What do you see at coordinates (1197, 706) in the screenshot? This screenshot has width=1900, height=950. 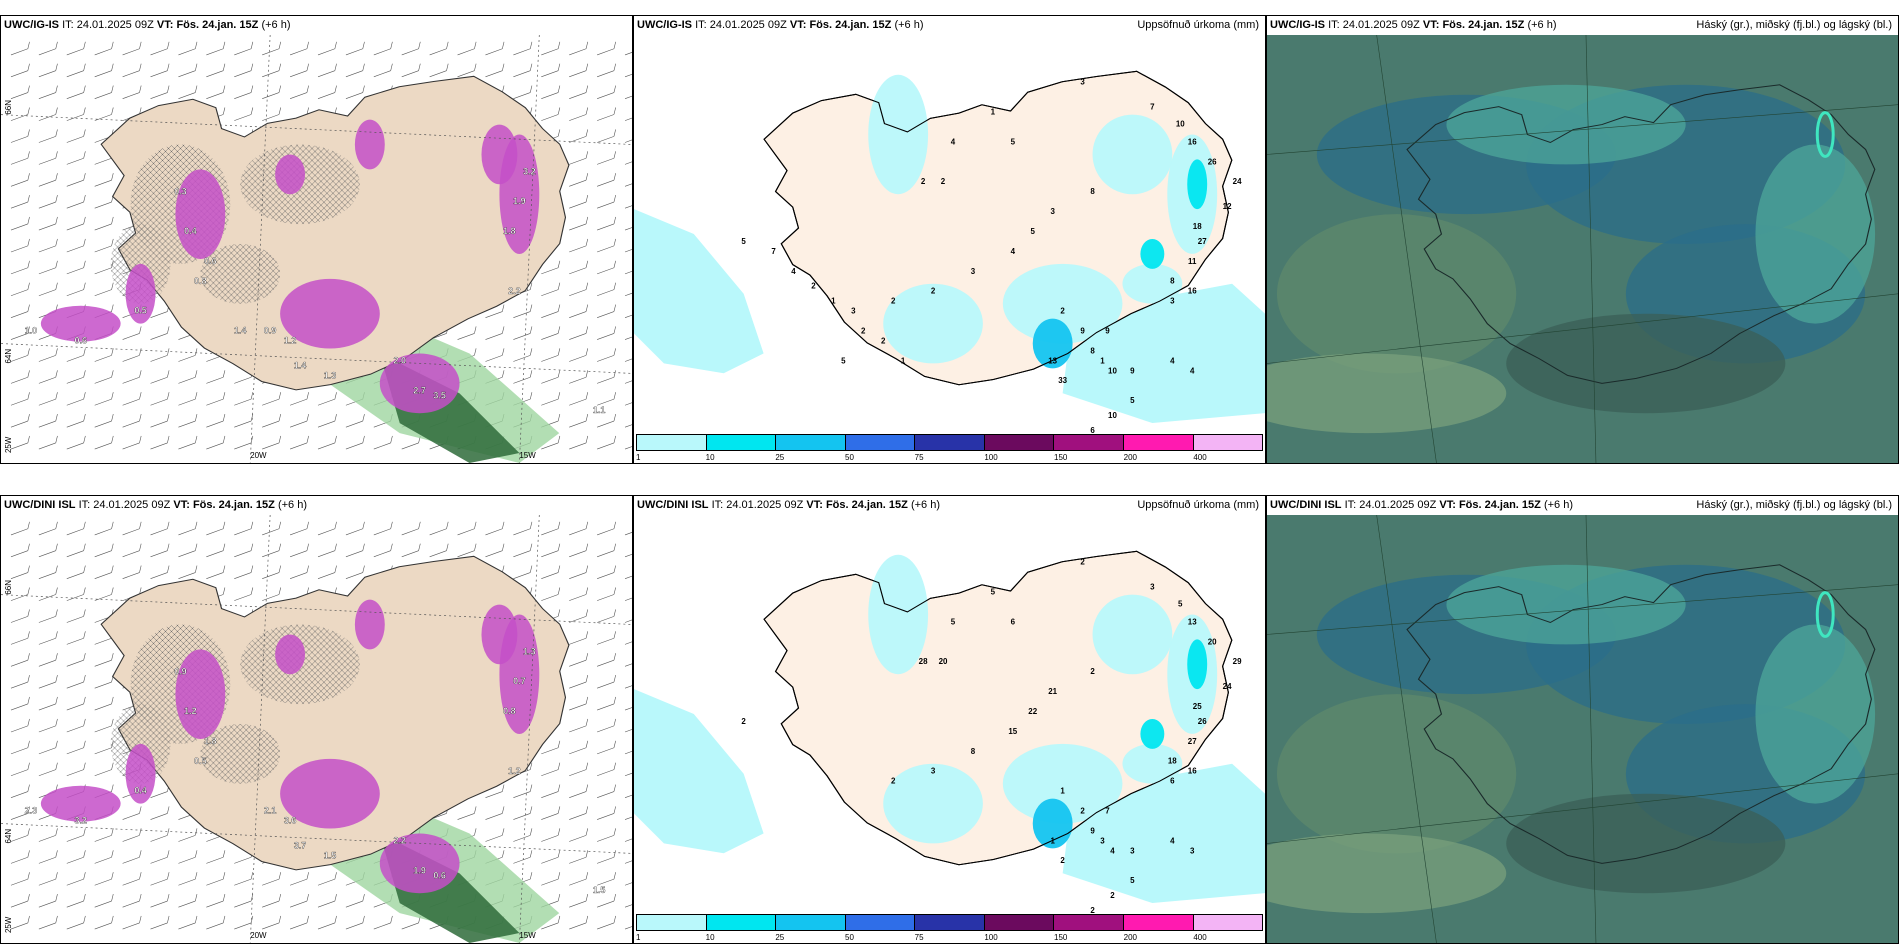 I see `precip-value: 25` at bounding box center [1197, 706].